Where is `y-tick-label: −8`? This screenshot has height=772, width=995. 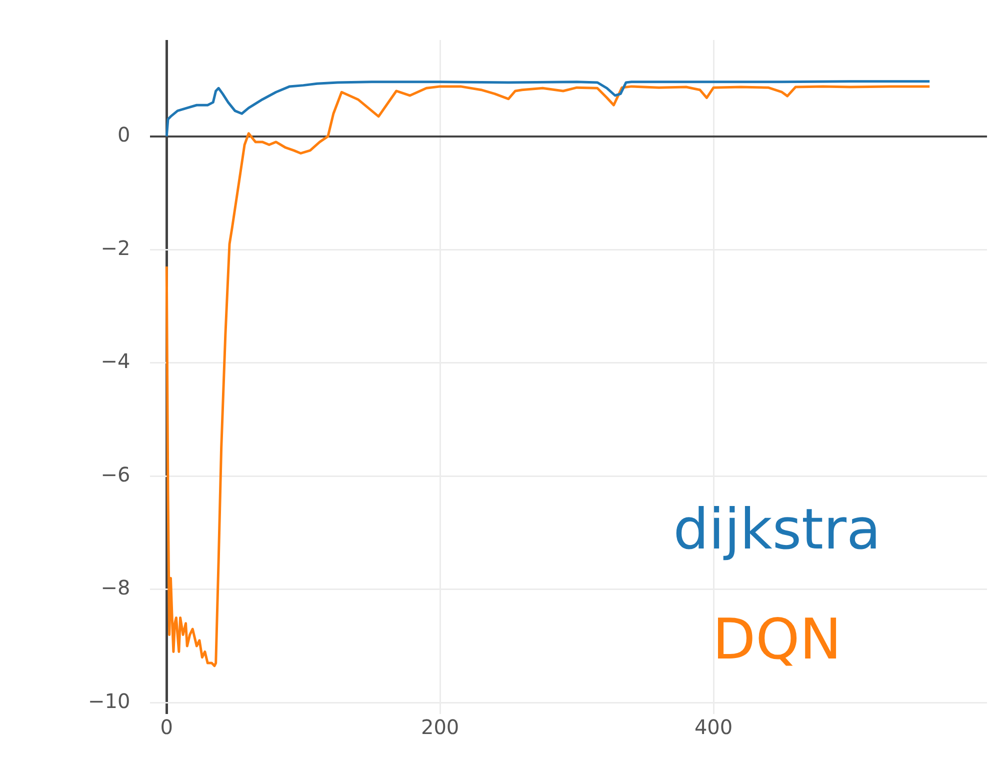
y-tick-label: −8 is located at coordinates (115, 588).